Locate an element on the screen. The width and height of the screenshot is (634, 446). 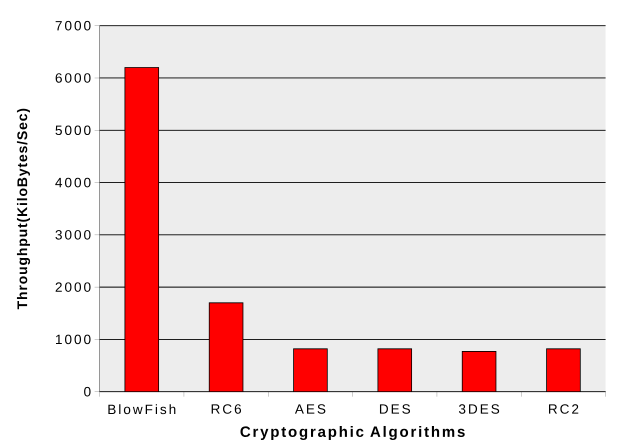
y-tick-label: 1000 is located at coordinates (73, 339).